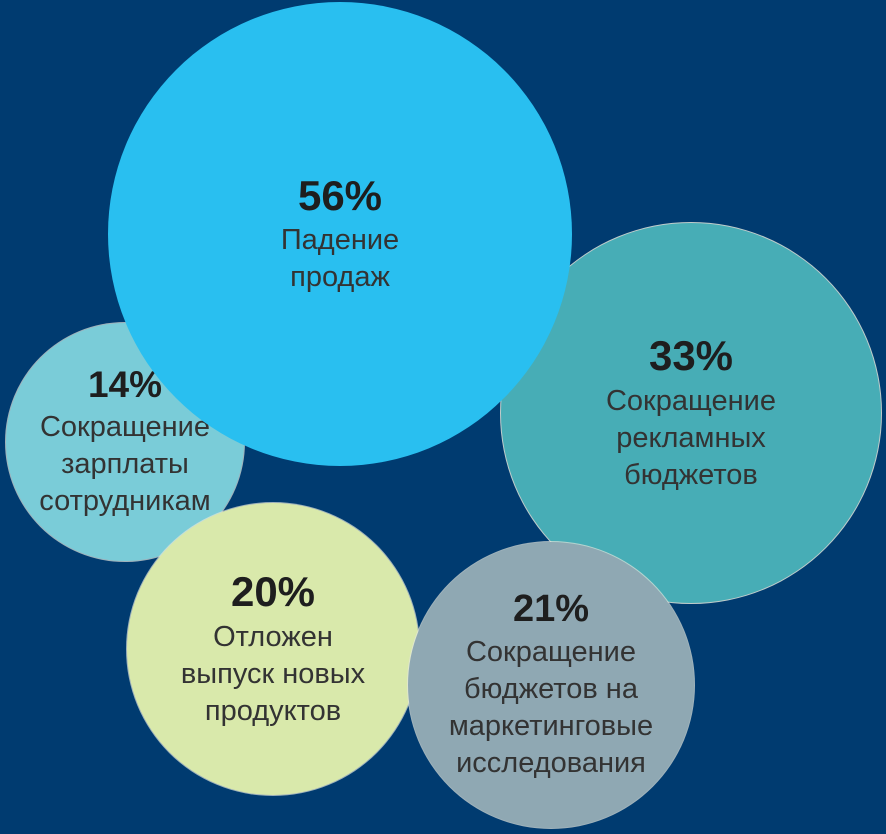 This screenshot has width=886, height=834. What do you see at coordinates (551, 688) in the screenshot?
I see `bubble-research-budget-cut-label-line: бюджетов на` at bounding box center [551, 688].